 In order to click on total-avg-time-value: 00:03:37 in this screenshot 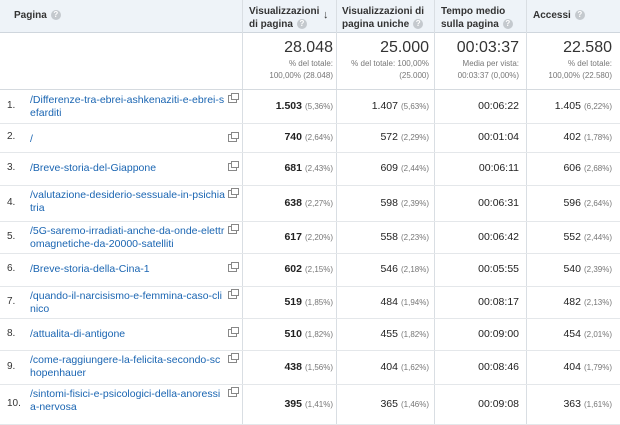, I will do `click(487, 47)`.